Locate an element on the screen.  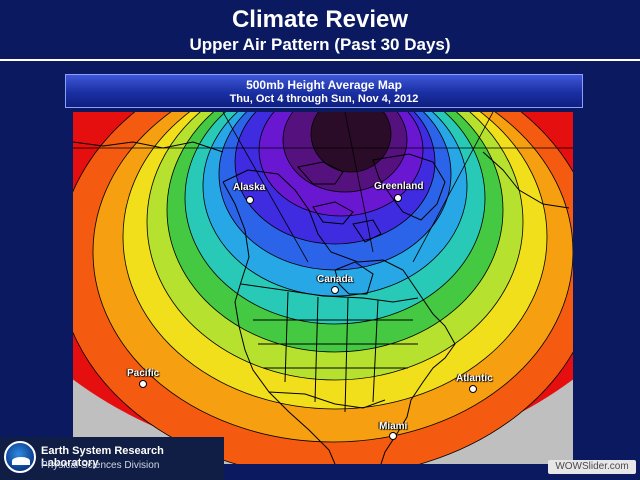
map-period: Thu, Oct 4 through Sun, Nov 4, 2012 is located at coordinates (324, 99).